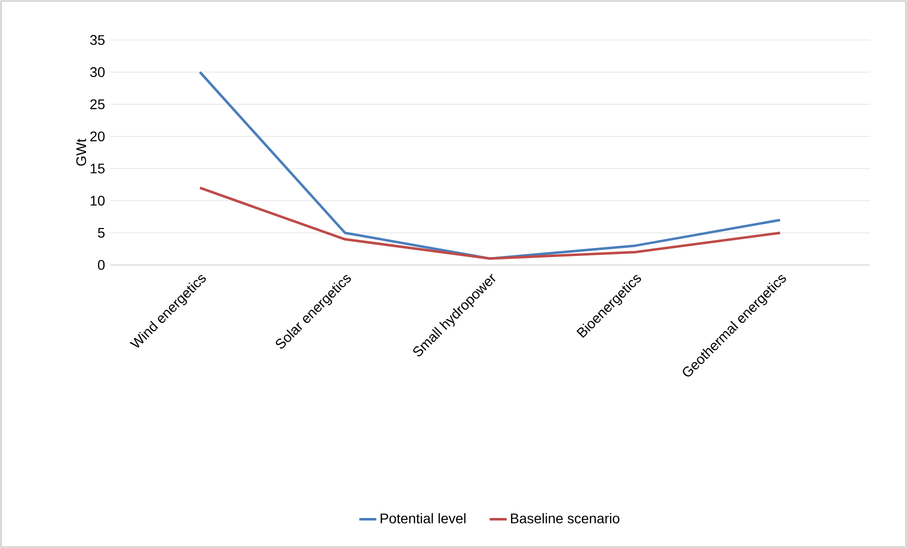 This screenshot has width=907, height=548. I want to click on y-axis-title: GWt, so click(81, 152).